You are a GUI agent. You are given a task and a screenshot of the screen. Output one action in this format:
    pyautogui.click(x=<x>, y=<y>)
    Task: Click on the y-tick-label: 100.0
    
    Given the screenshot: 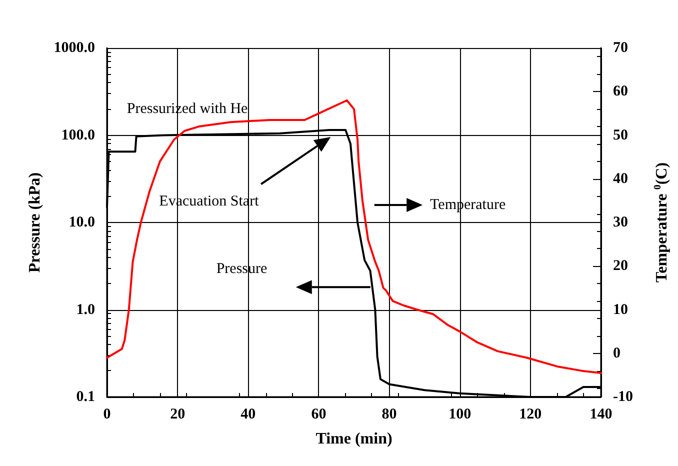 What is the action you would take?
    pyautogui.click(x=78, y=135)
    